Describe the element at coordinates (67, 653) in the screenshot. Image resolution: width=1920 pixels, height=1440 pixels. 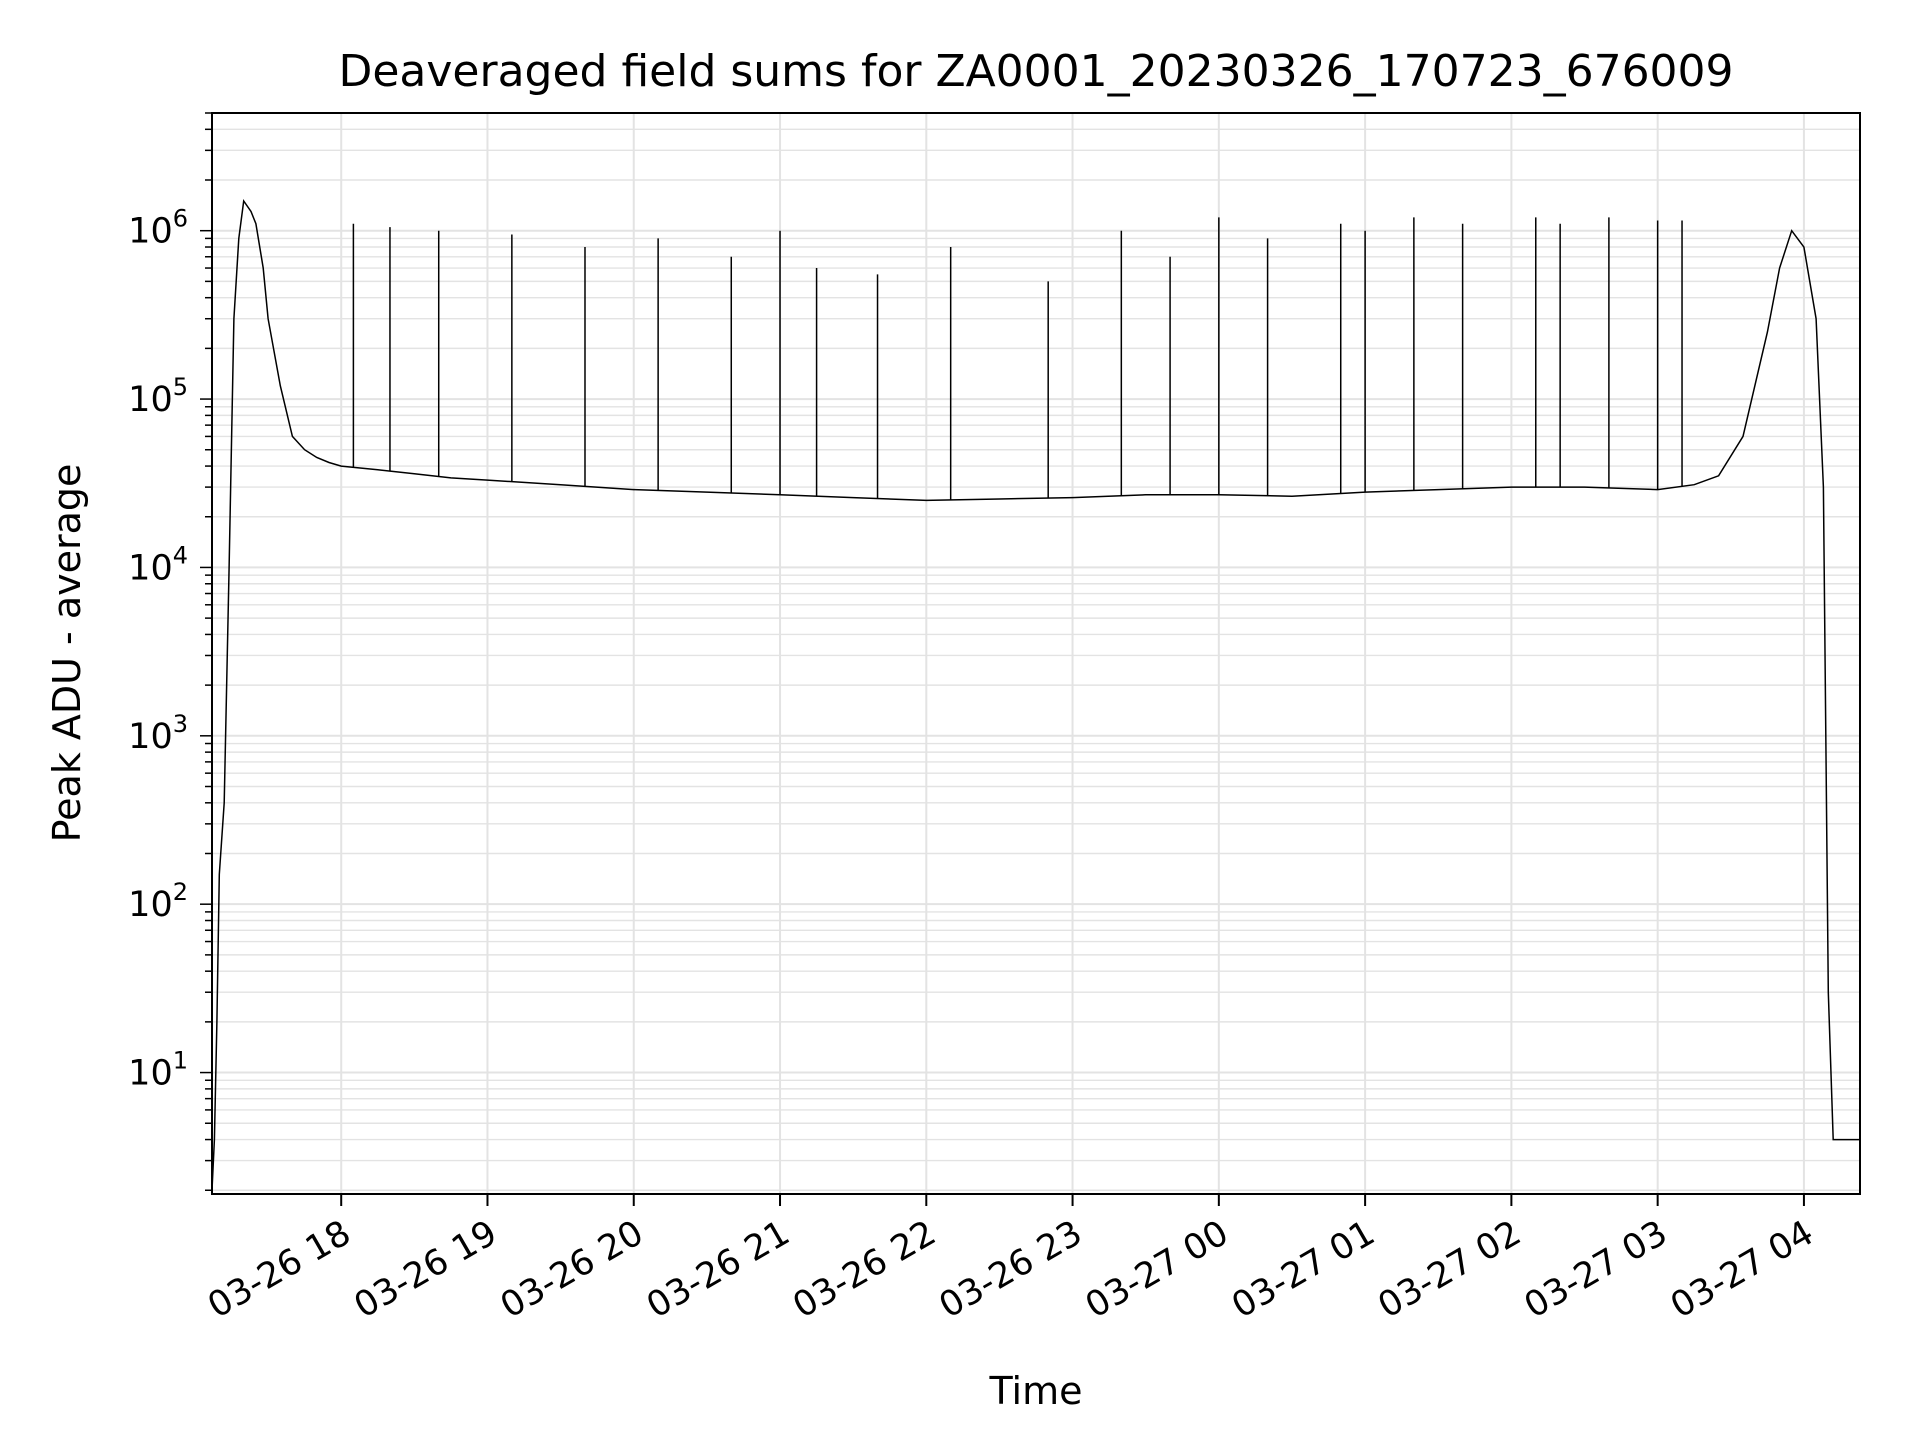
I see `y-axis-label: Peak ADU - average` at that location.